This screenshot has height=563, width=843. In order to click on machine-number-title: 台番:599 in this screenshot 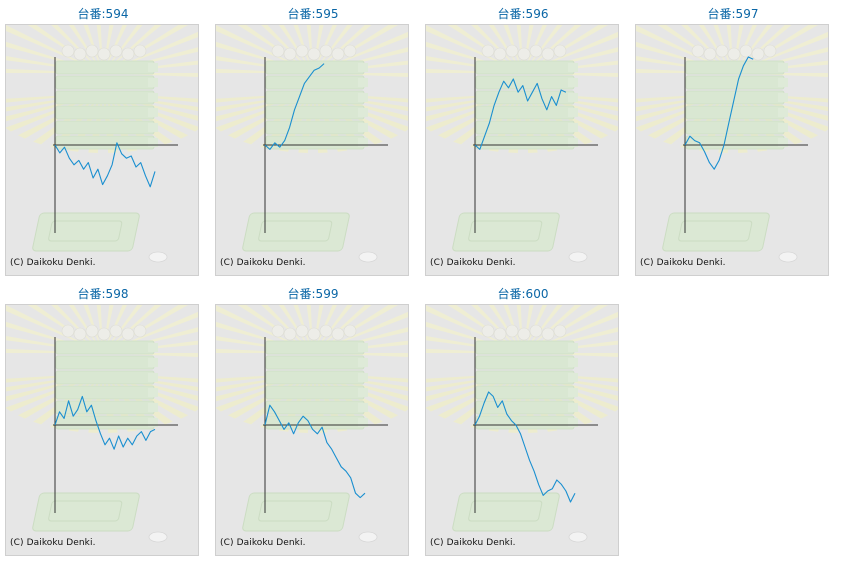, I will do `click(313, 294)`.